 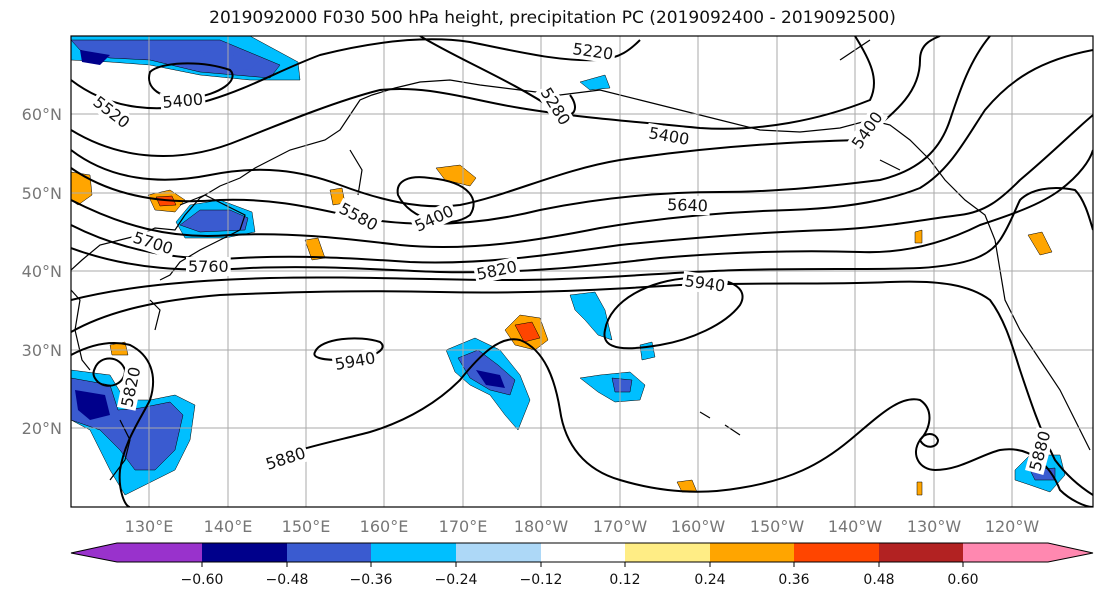 I want to click on colorbar-tick-label: −0.48, so click(x=287, y=580).